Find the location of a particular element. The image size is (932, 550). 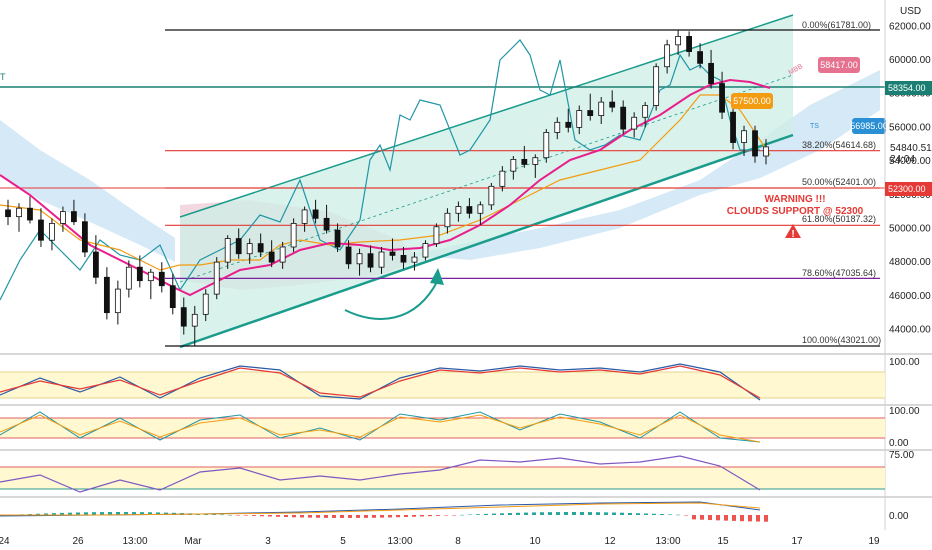

x-tick-label: 24 is located at coordinates (5, 541).